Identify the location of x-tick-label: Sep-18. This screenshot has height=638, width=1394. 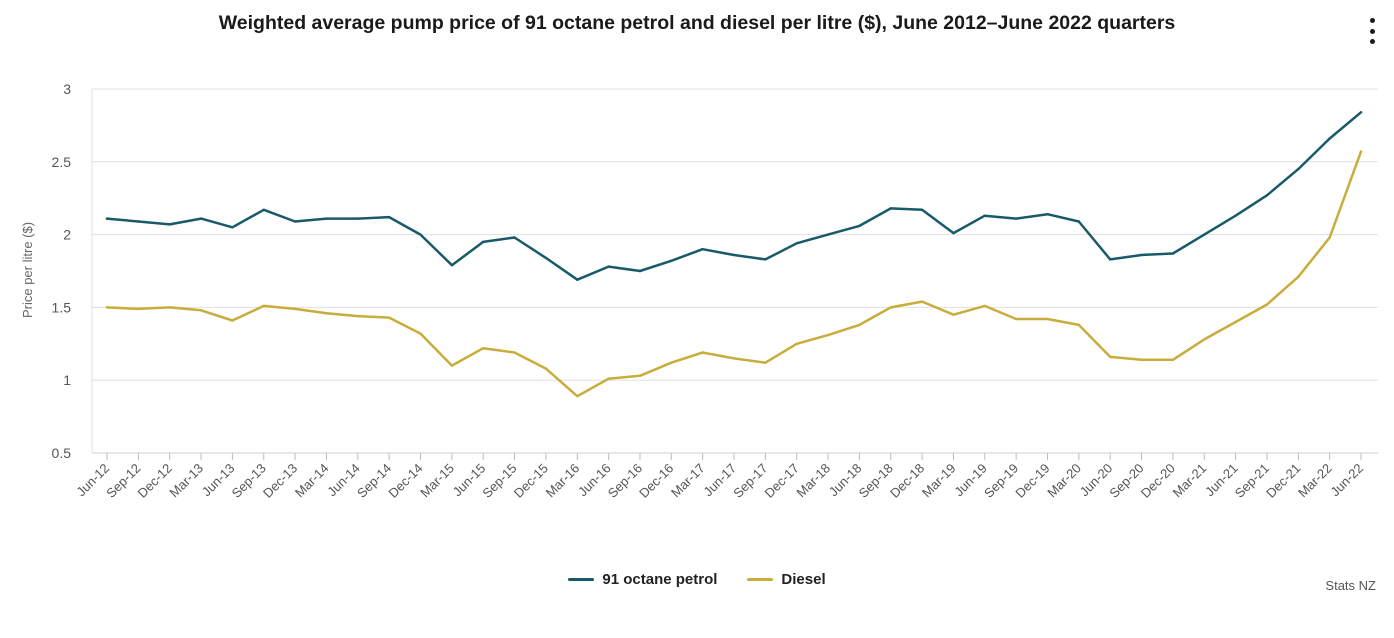
(876, 481).